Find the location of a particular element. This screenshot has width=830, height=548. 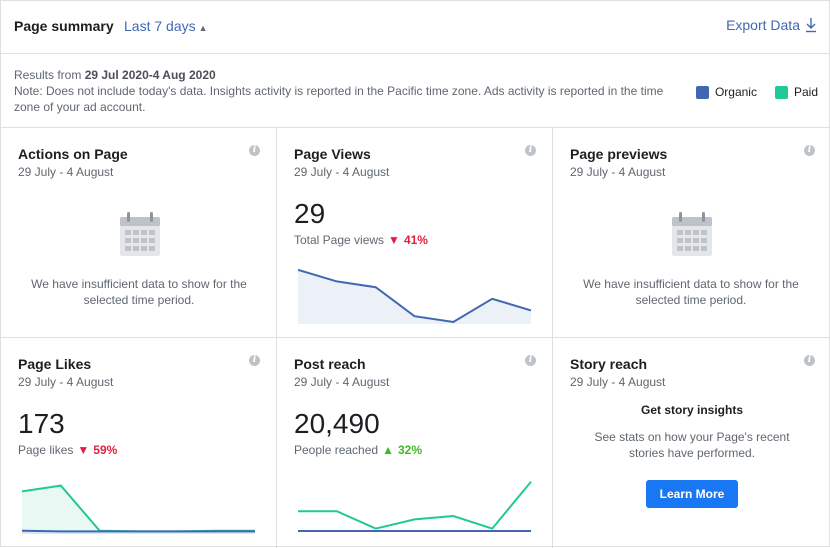

series-area-paid is located at coordinates (138, 509).